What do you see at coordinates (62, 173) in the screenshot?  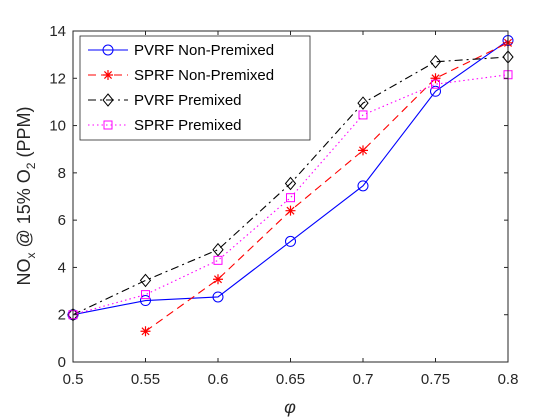 I see `y-tick-label: 8` at bounding box center [62, 173].